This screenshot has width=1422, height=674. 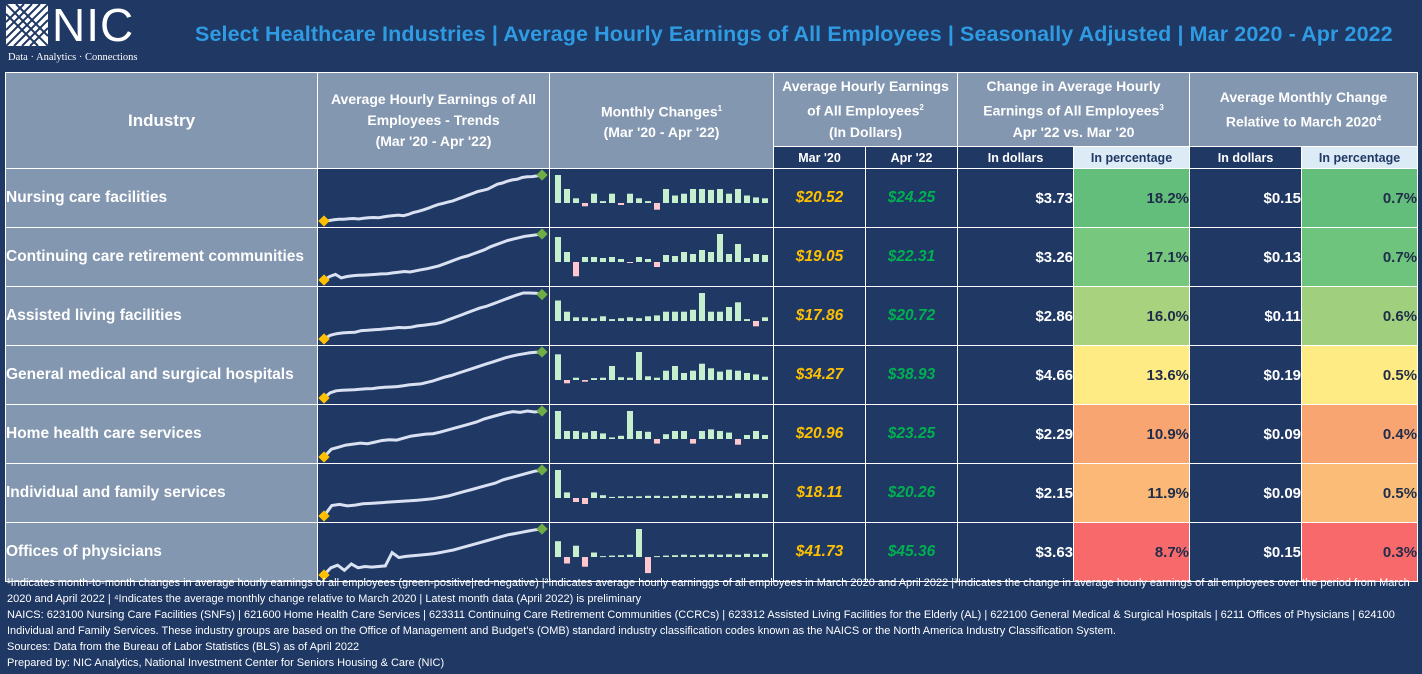 I want to click on monthly-change-pct: 0.5%, so click(x=1360, y=493).